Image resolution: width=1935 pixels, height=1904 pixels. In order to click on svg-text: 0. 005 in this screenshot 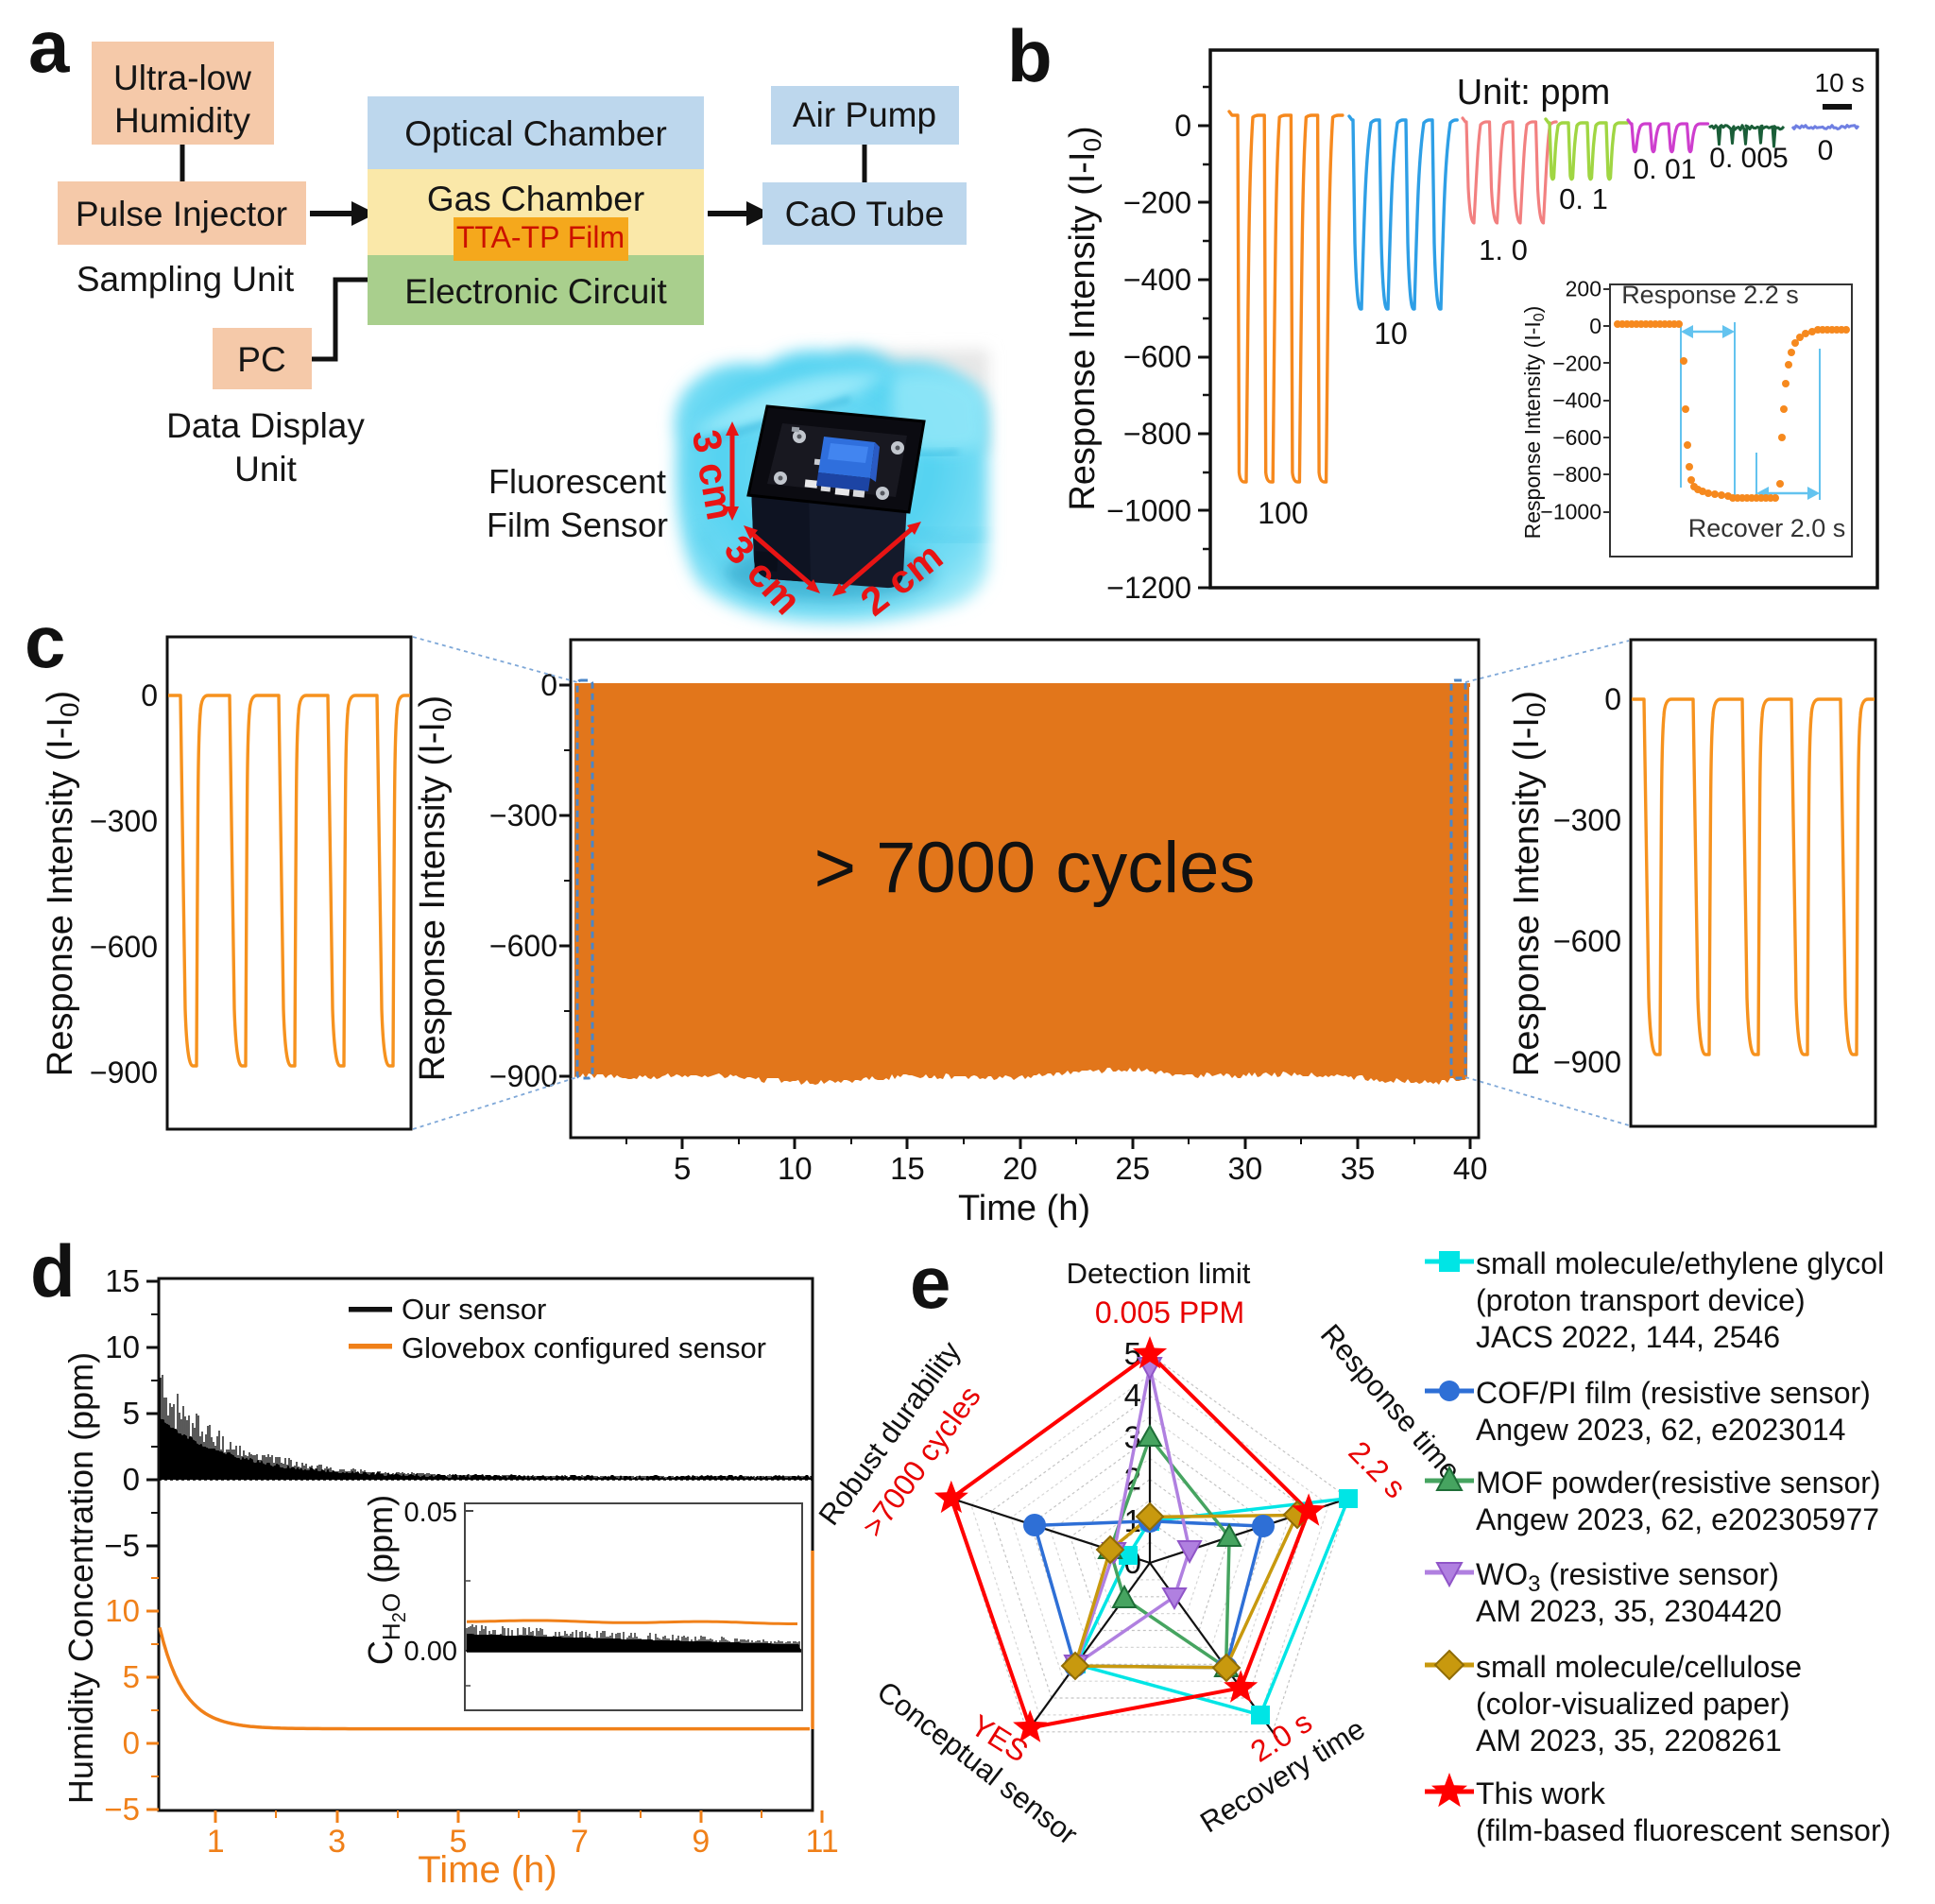, I will do `click(1748, 158)`.